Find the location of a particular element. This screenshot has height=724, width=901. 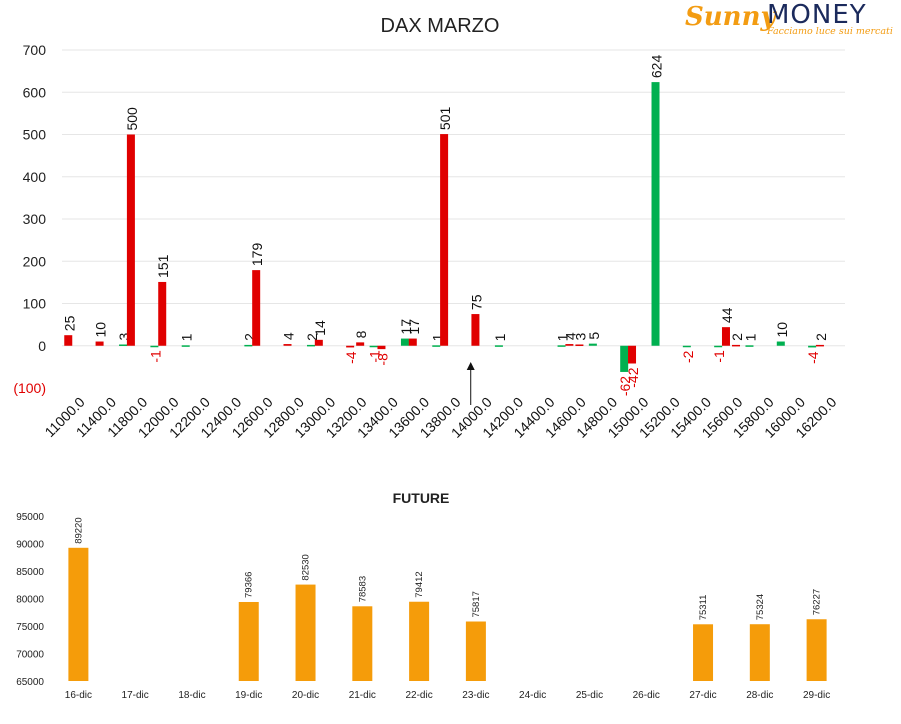

logo-sunny-text: Sunny is located at coordinates (730, 17).